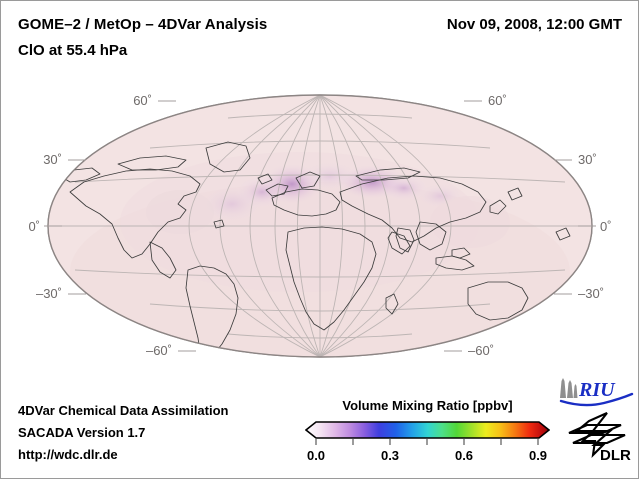 The height and width of the screenshot is (480, 640). Describe the element at coordinates (390, 455) in the screenshot. I see `colorbar-tick-label-1: 0.3` at that location.